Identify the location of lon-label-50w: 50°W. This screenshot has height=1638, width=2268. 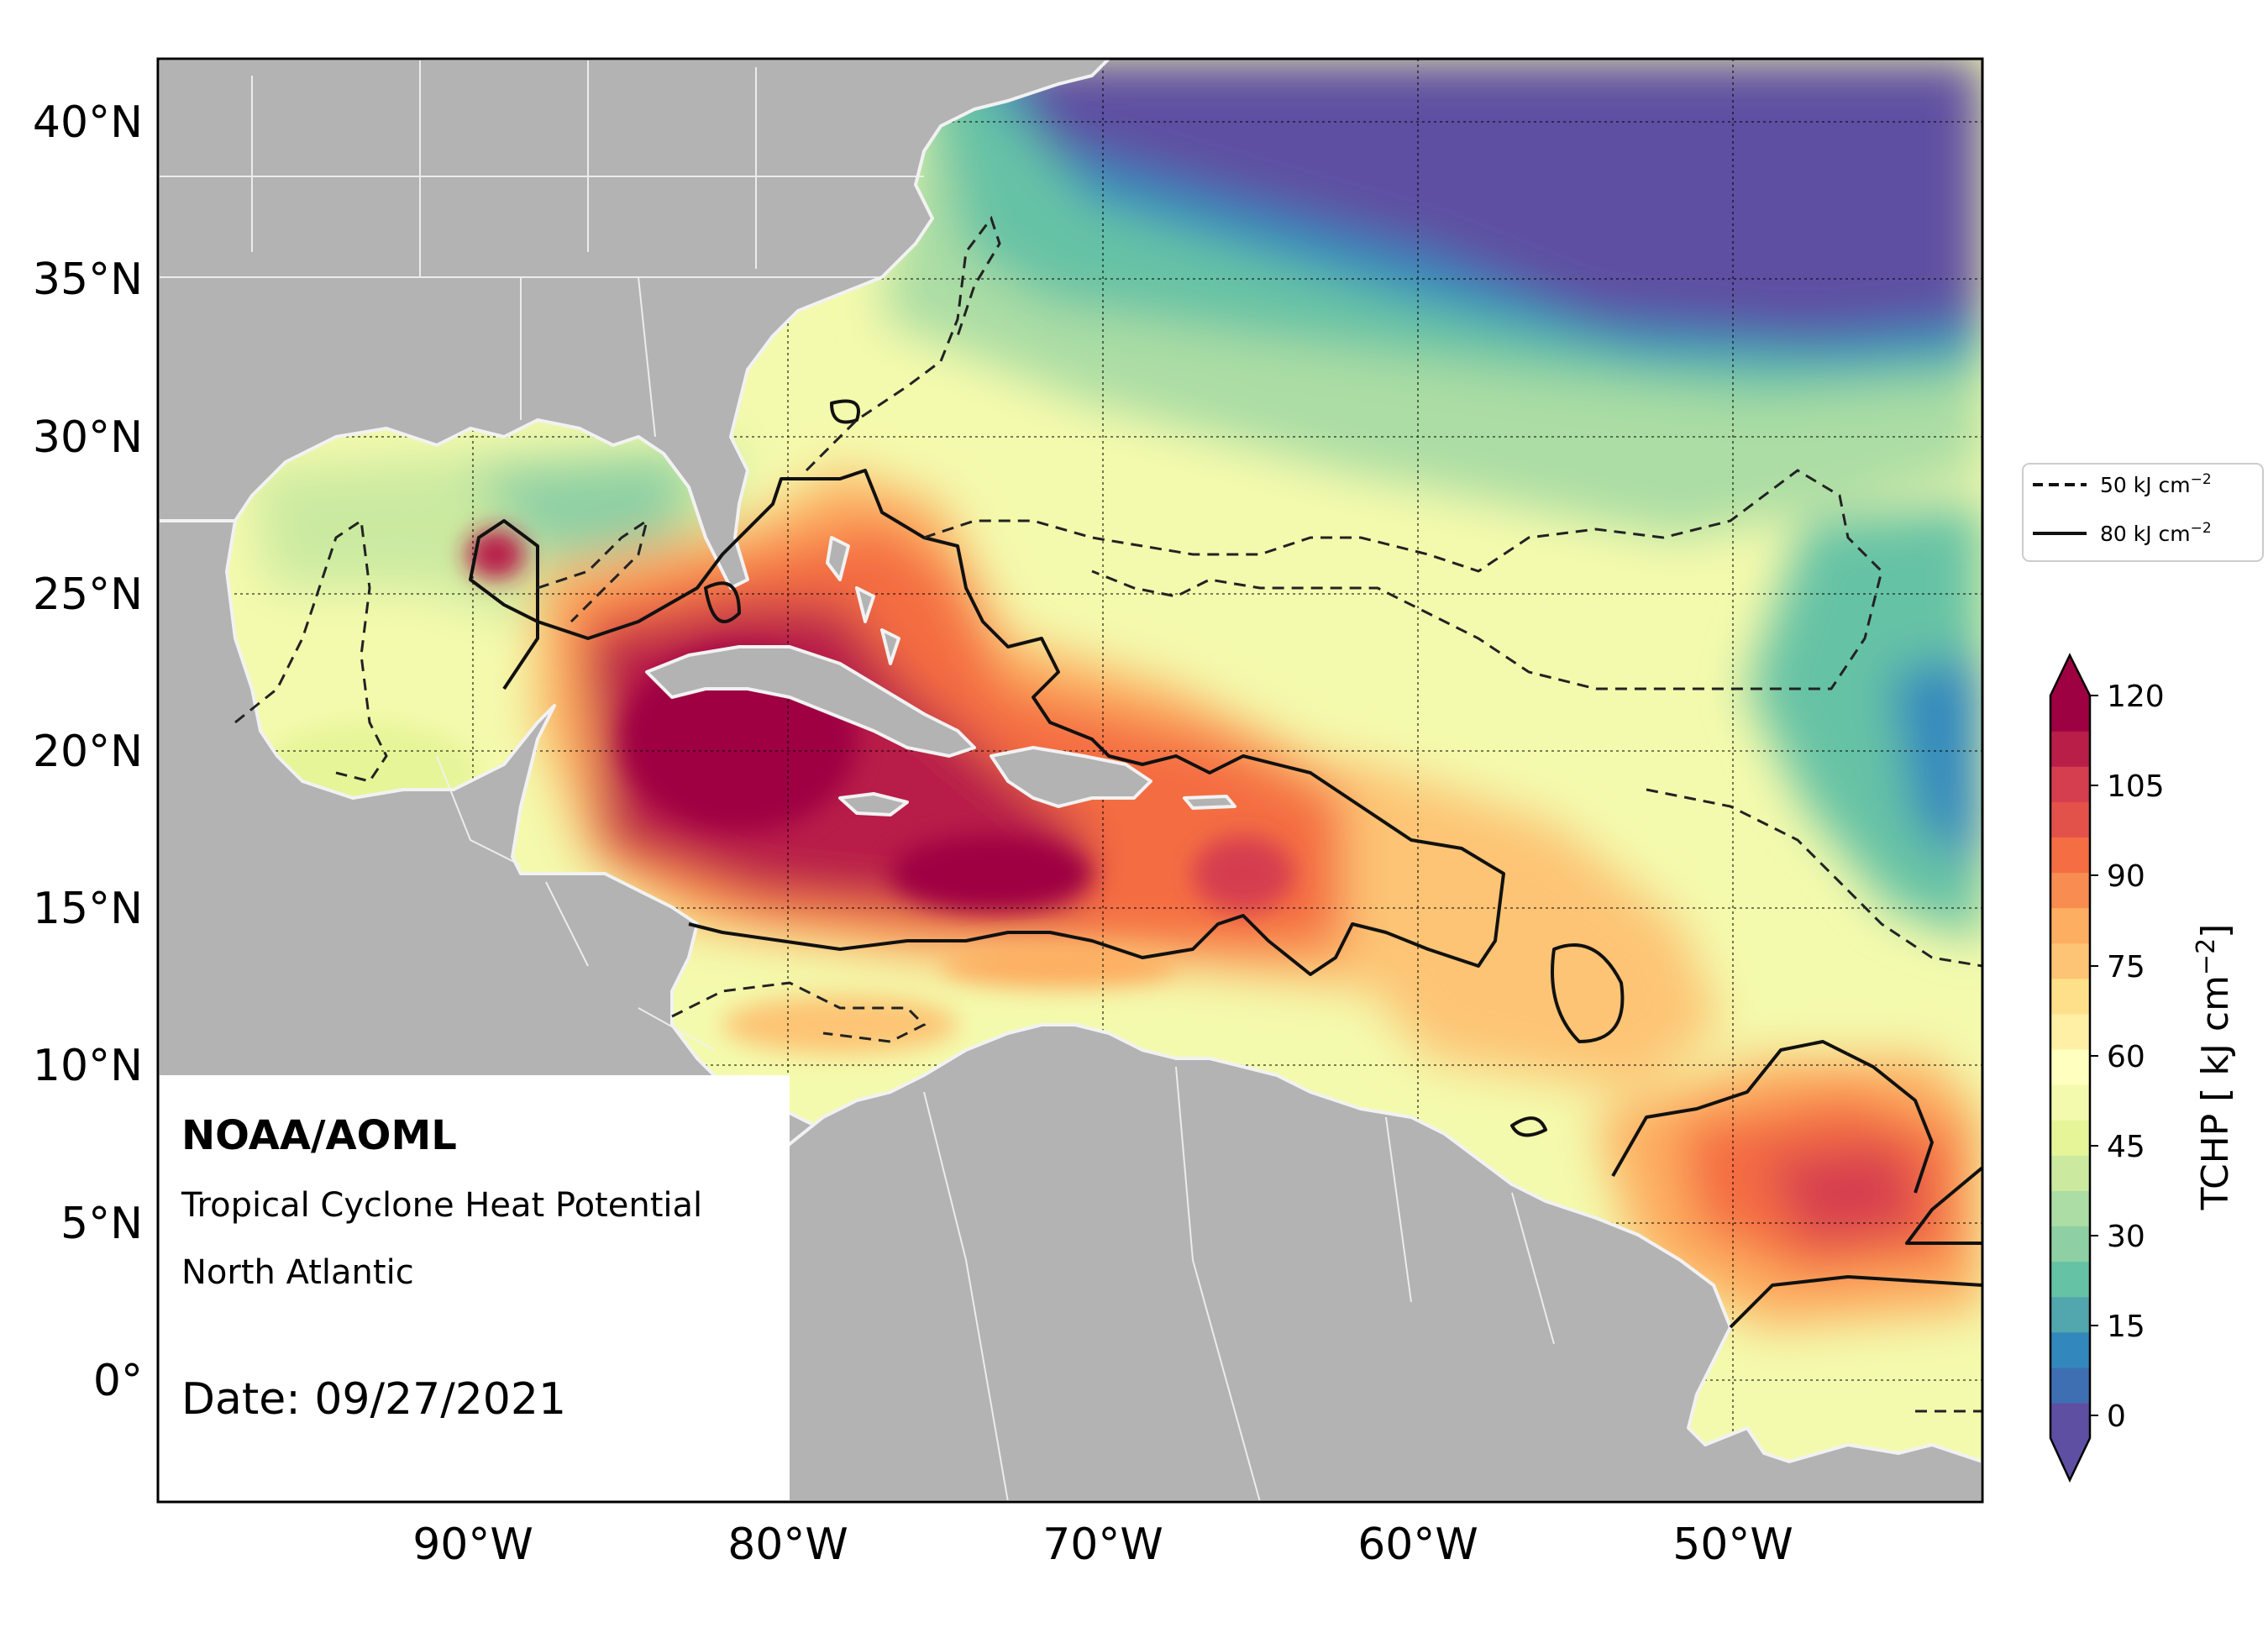
(1732, 1545).